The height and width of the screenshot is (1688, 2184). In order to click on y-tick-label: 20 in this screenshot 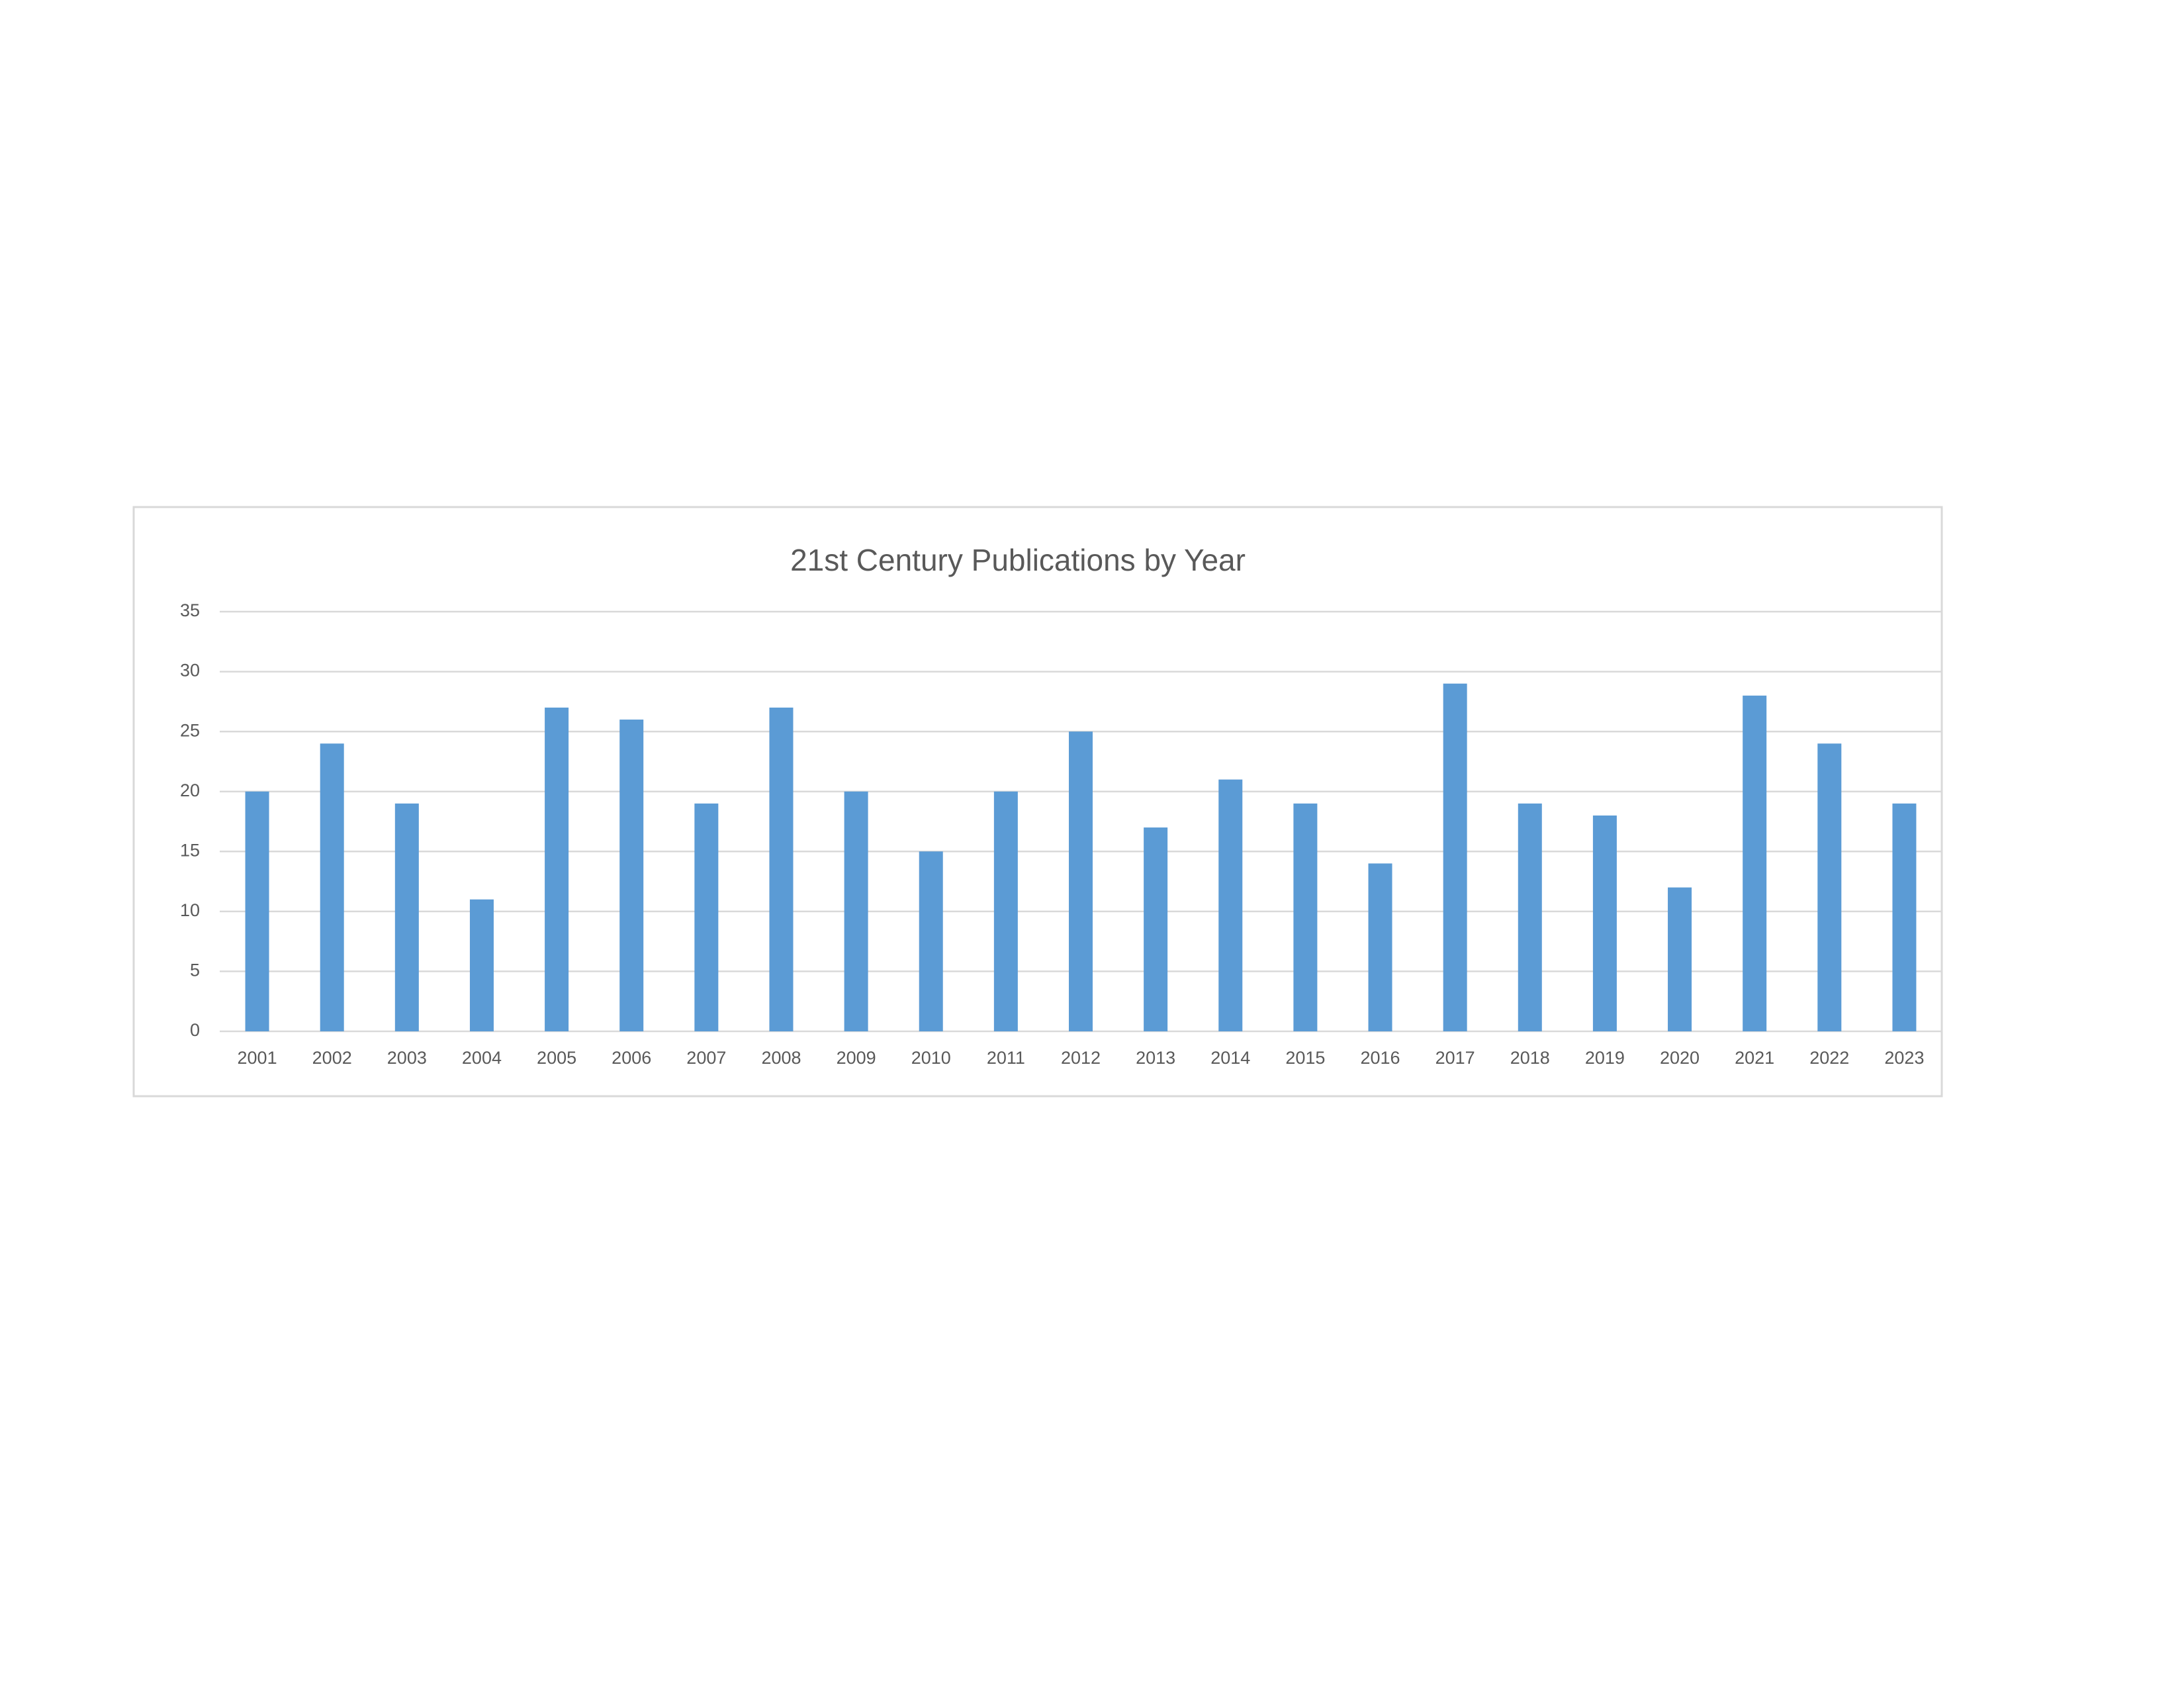, I will do `click(190, 790)`.